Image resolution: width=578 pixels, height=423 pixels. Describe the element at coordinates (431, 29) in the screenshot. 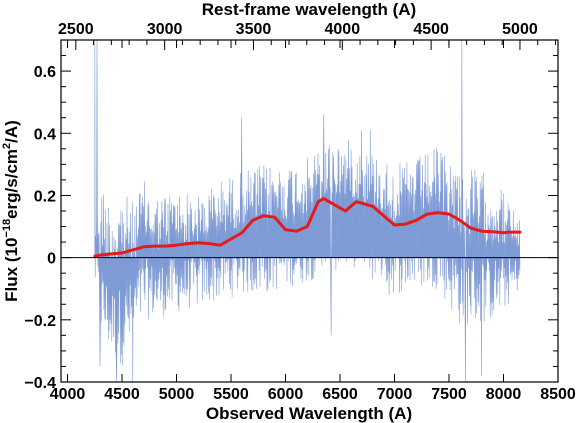

I see `x2-tick-label: 4500` at that location.